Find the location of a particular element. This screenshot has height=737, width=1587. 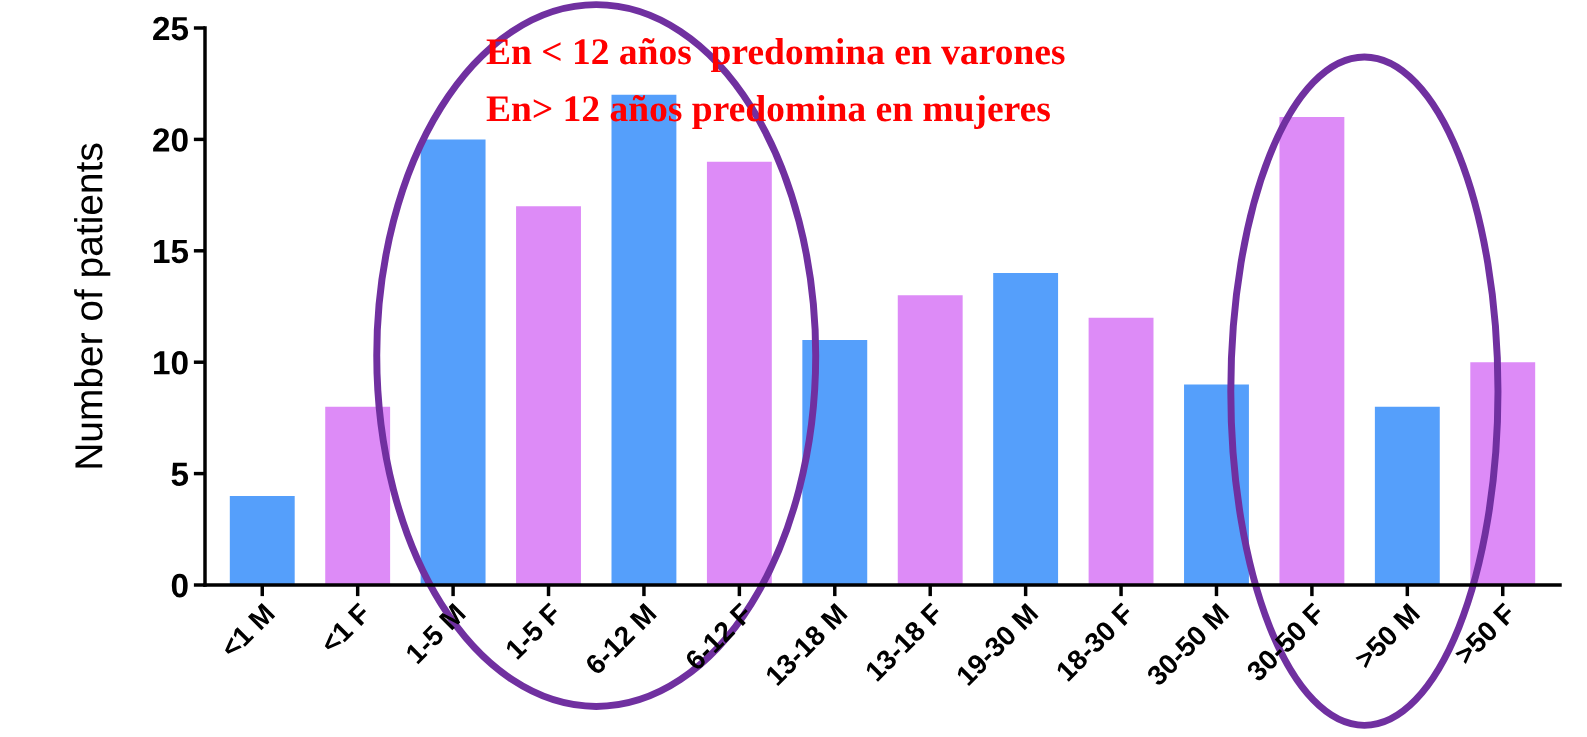

y-tick-label: 15 is located at coordinates (171, 251).